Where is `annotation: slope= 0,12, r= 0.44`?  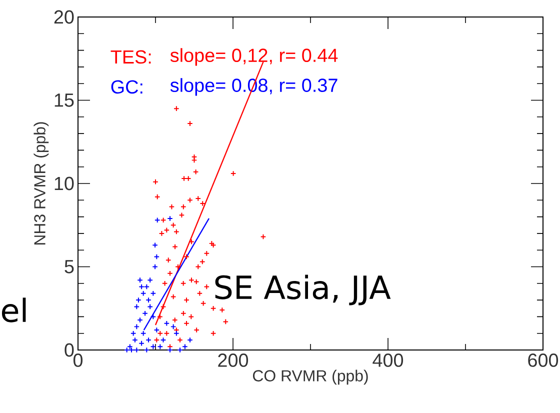
annotation: slope= 0,12, r= 0.44 is located at coordinates (254, 57).